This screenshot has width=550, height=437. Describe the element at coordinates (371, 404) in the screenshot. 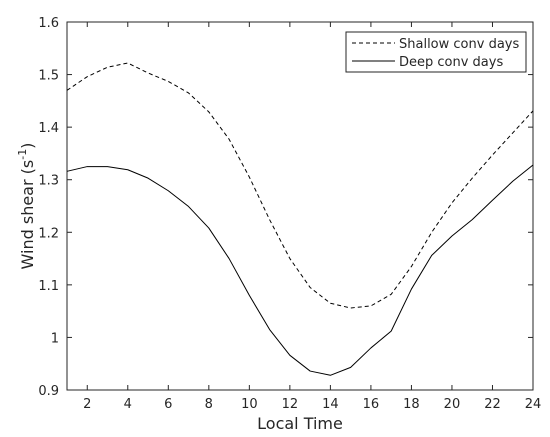

I see `x-tick-label: 16` at that location.